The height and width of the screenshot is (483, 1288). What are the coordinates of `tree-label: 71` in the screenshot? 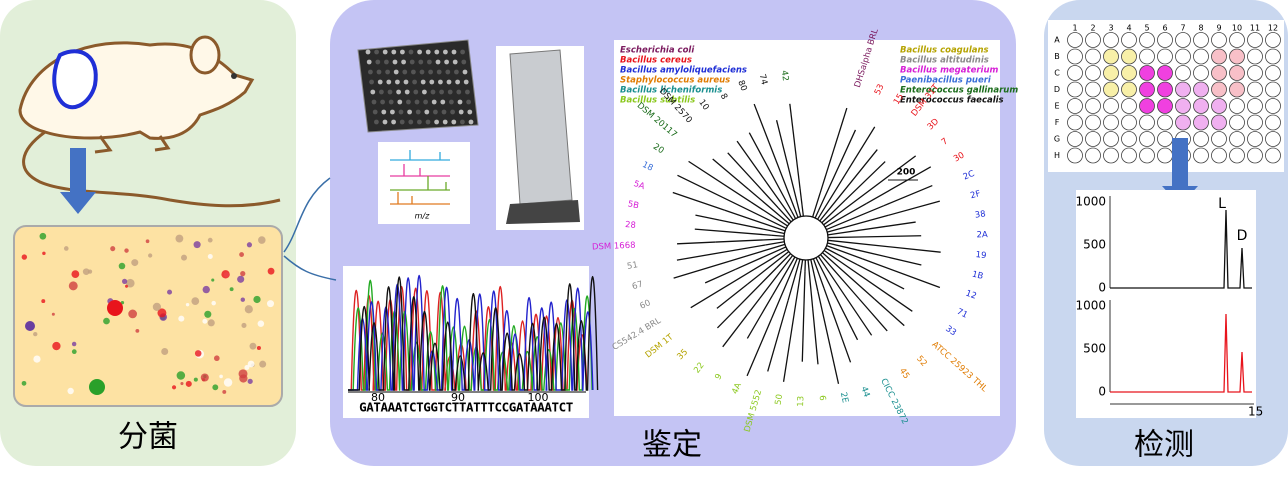 It's located at (962, 314).